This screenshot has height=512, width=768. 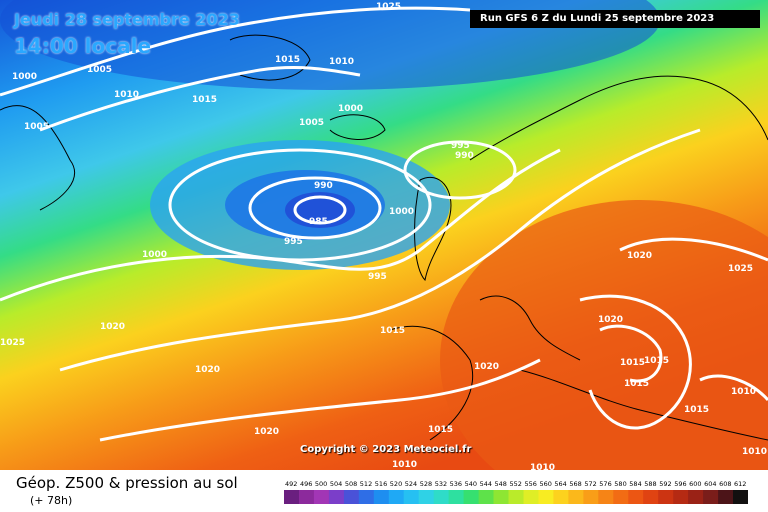 What do you see at coordinates (51, 500) in the screenshot?
I see `forecast-hour: (+ 78h)` at bounding box center [51, 500].